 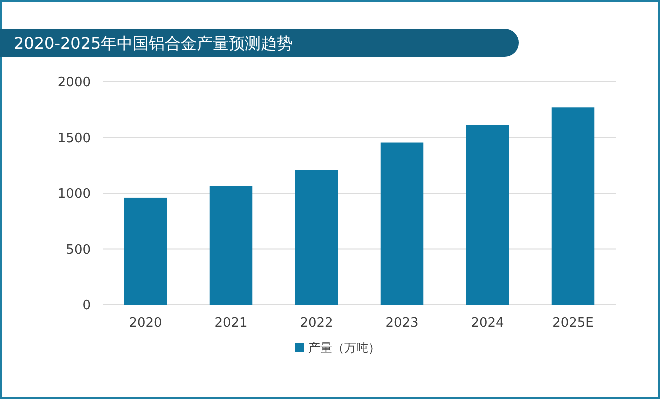 What do you see at coordinates (145, 323) in the screenshot?
I see `x-tick-label: 2020` at bounding box center [145, 323].